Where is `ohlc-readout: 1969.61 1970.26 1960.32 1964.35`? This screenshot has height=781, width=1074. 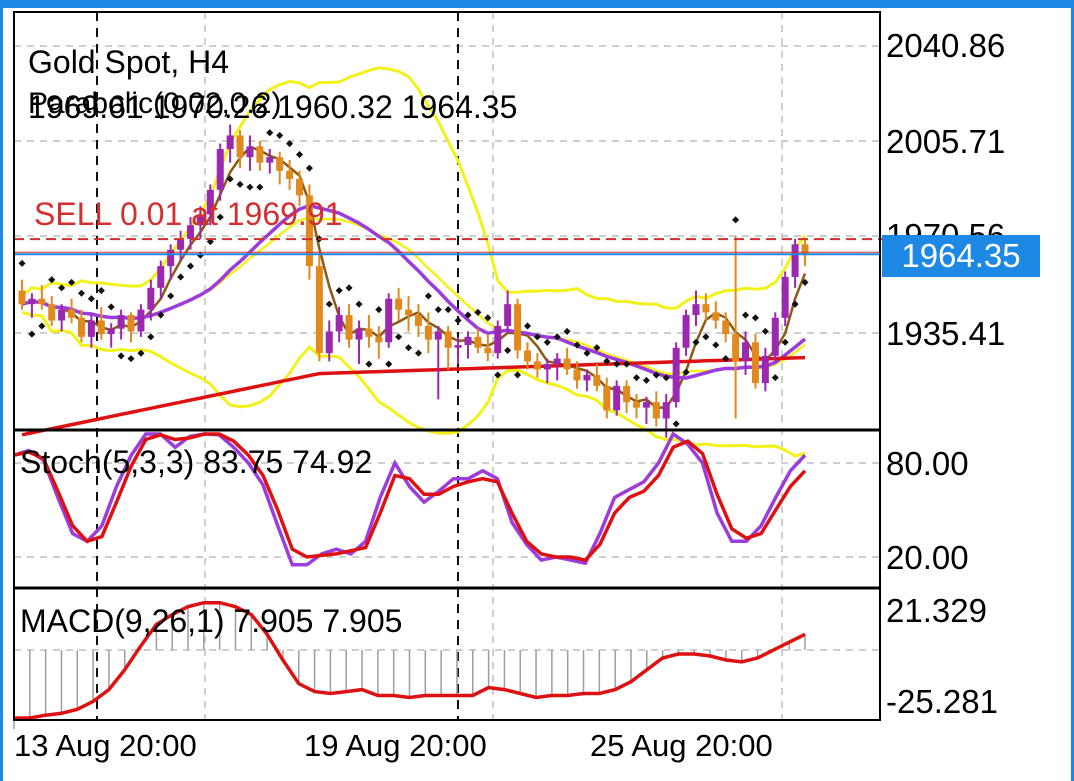 ohlc-readout: 1969.61 1970.26 1960.32 1964.35 is located at coordinates (273, 107).